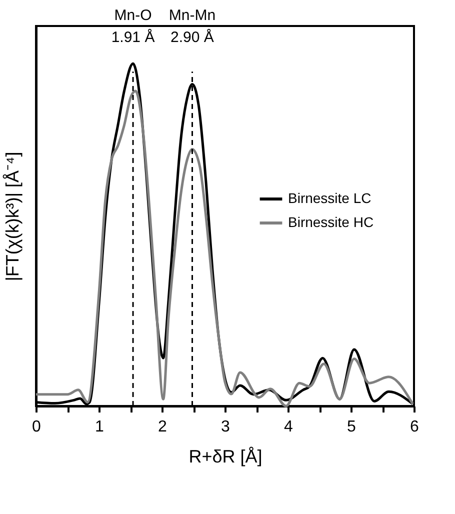  Describe the element at coordinates (225, 456) in the screenshot. I see `x-axis-title: R+δR [Å]` at that location.